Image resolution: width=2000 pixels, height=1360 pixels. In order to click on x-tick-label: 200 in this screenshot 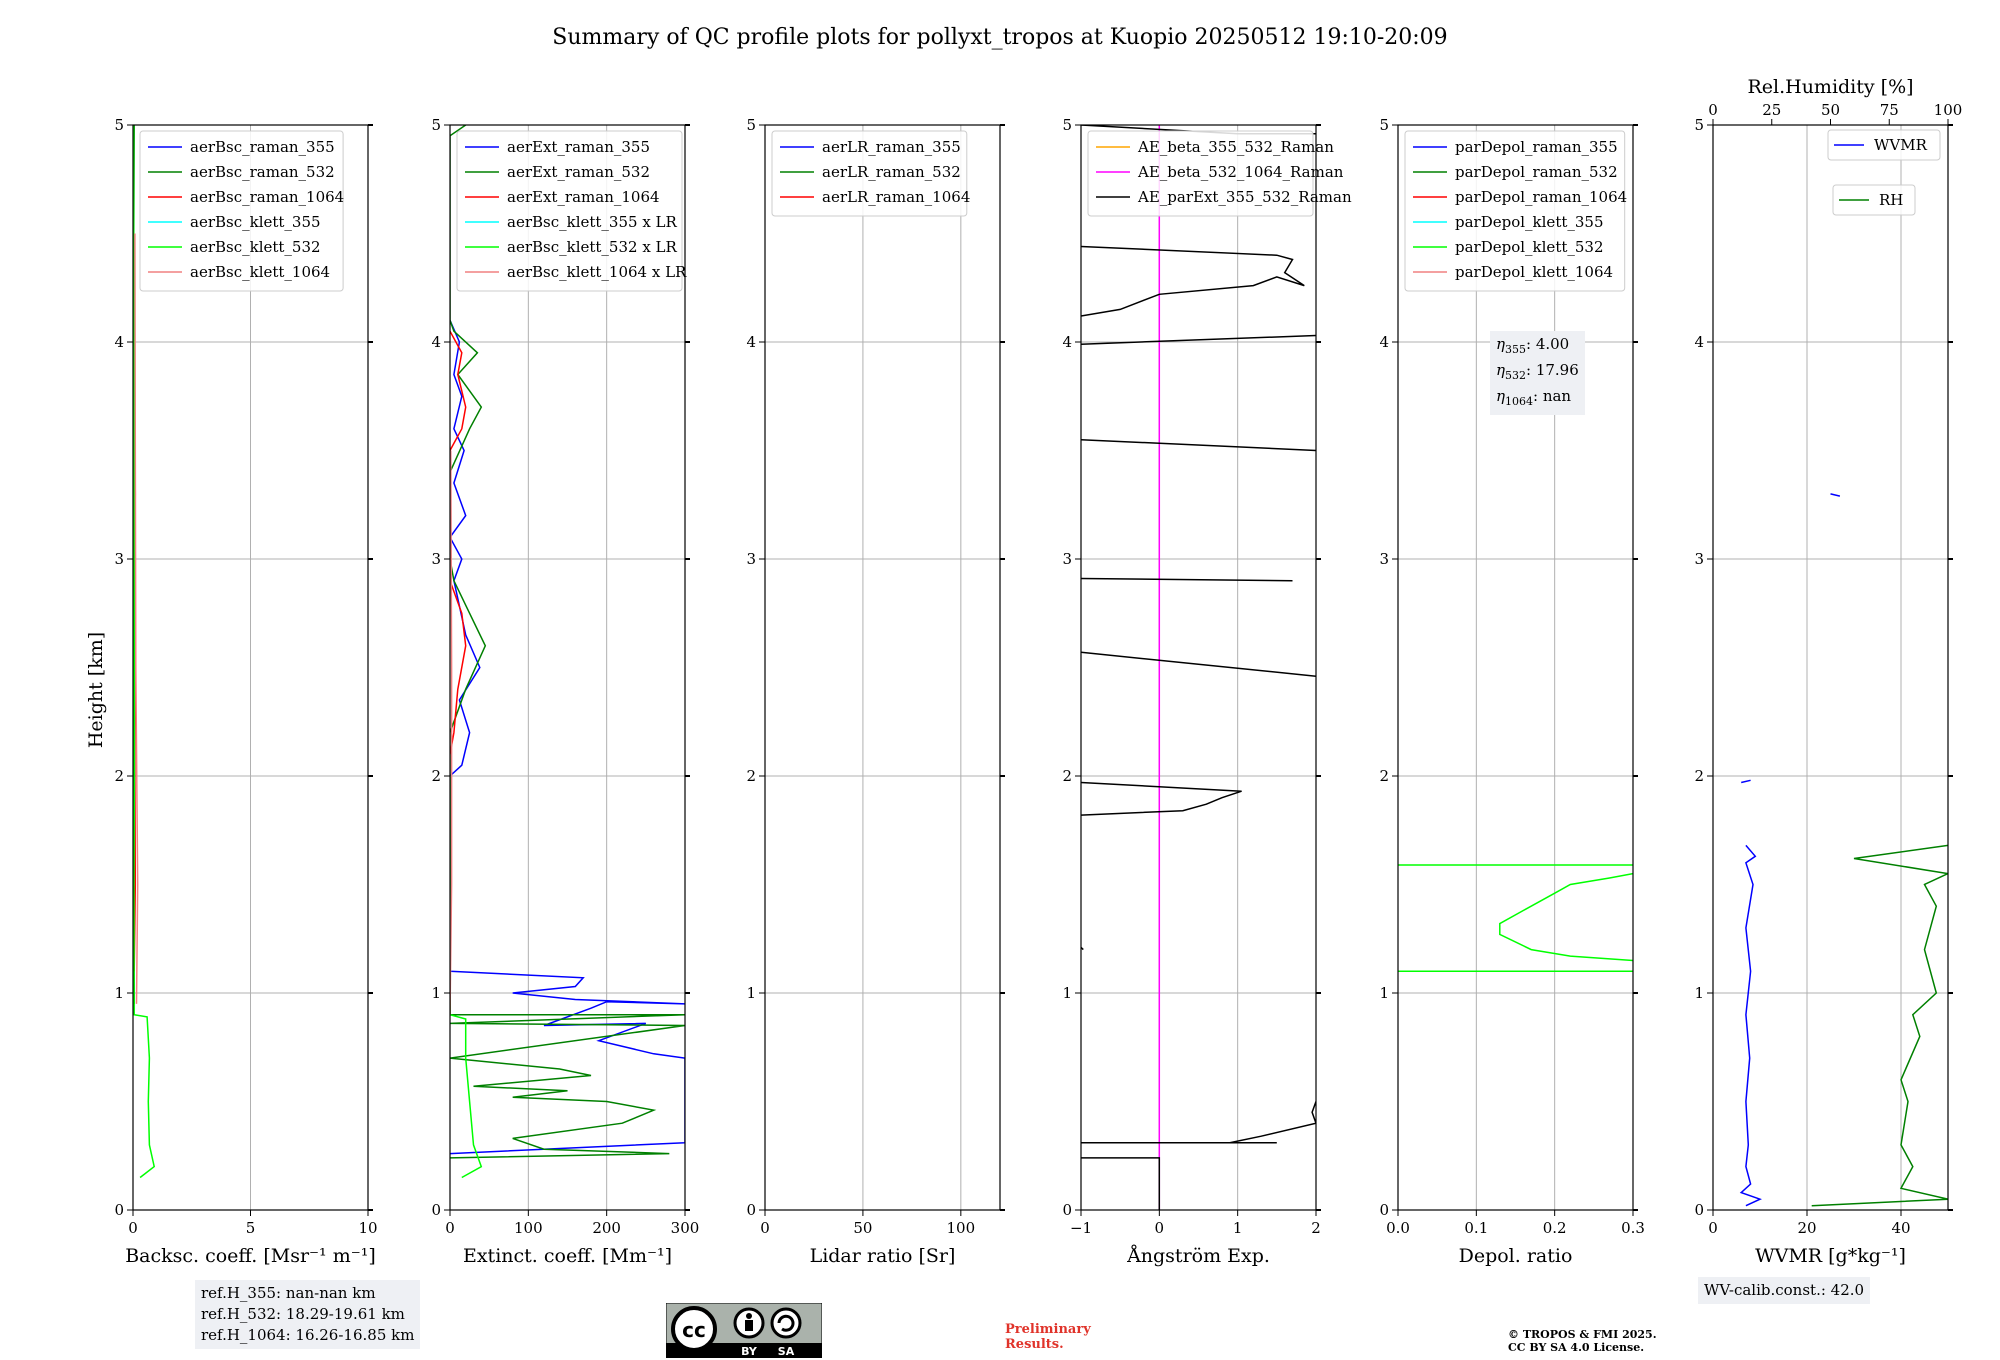, I will do `click(606, 1228)`.